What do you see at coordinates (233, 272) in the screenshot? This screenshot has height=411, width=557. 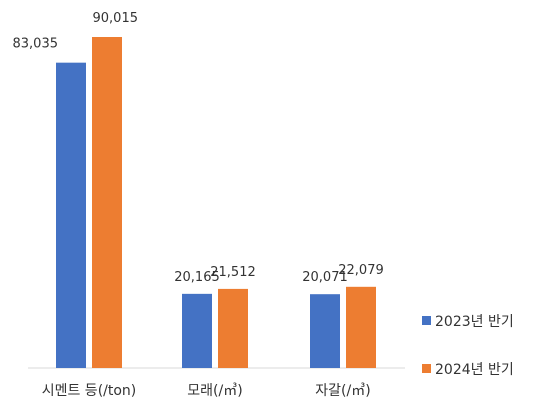 I see `data-label-s1-c1: 21,512` at bounding box center [233, 272].